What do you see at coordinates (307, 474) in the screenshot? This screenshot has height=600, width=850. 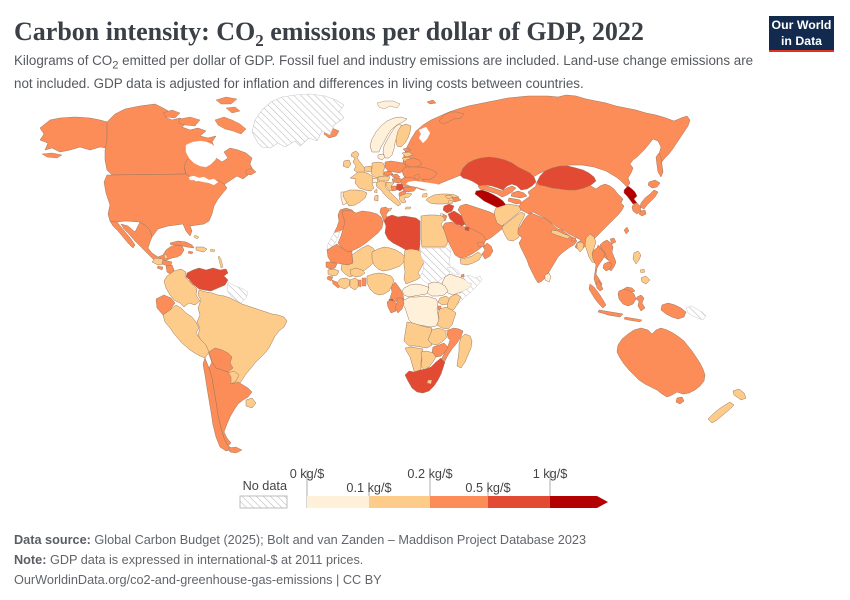 I see `svg-text: 0 kg/$` at bounding box center [307, 474].